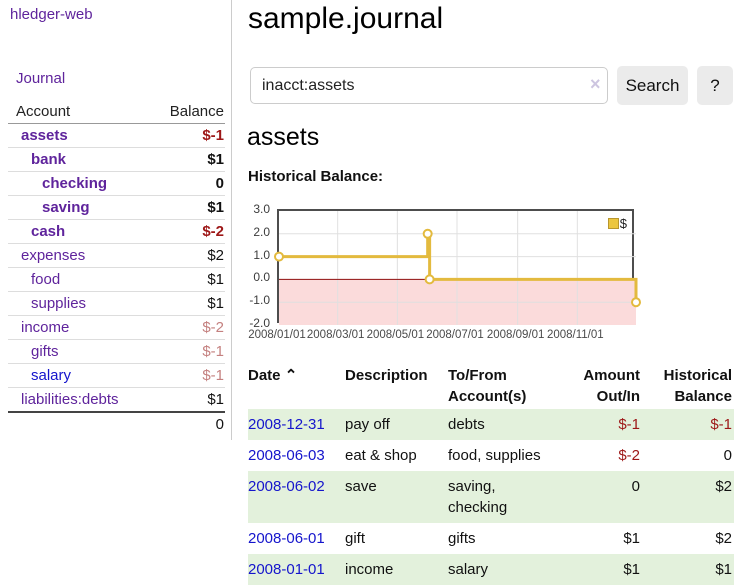  I want to click on chart-legend: $, so click(617, 223).